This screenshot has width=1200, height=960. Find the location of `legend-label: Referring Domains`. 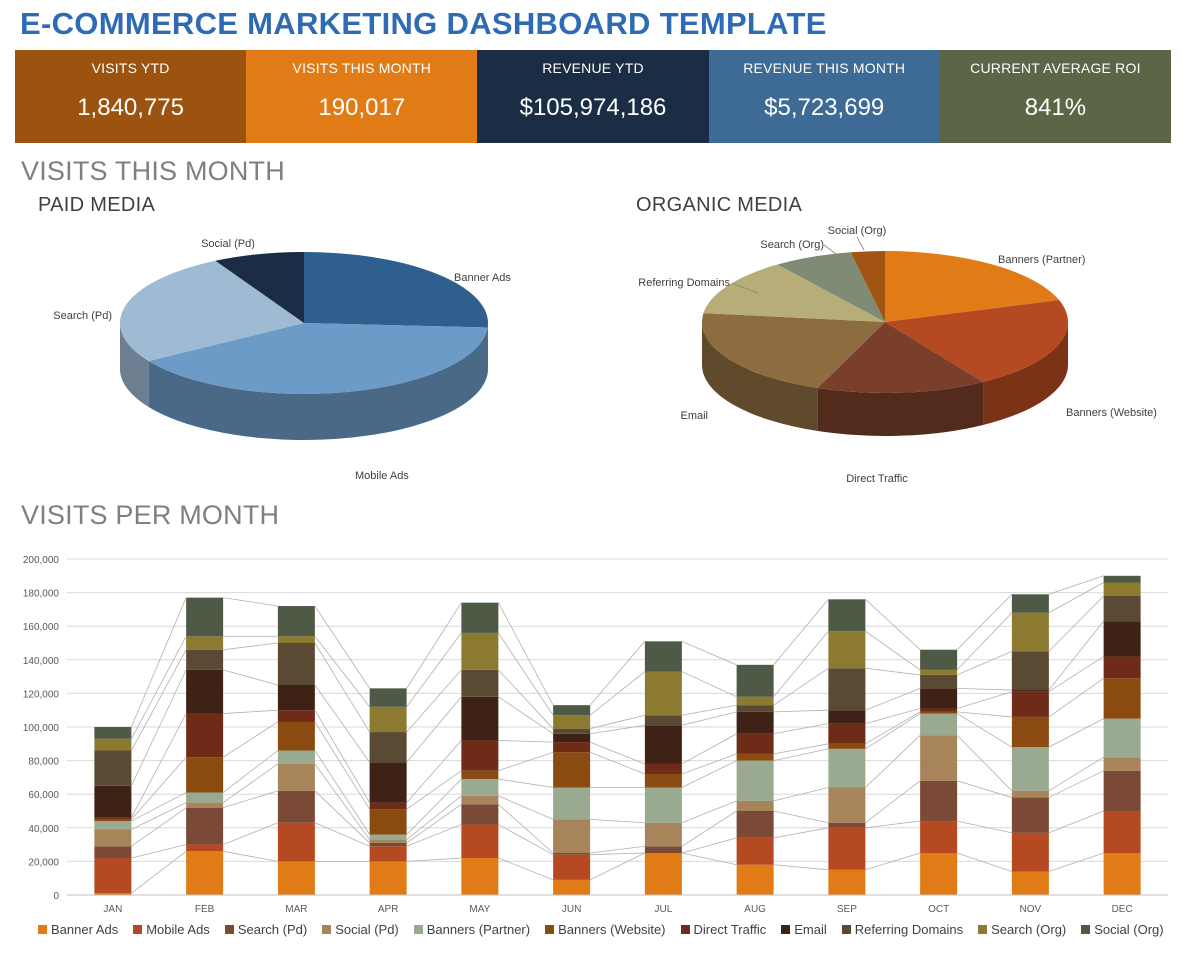

legend-label: Referring Domains is located at coordinates (909, 929).